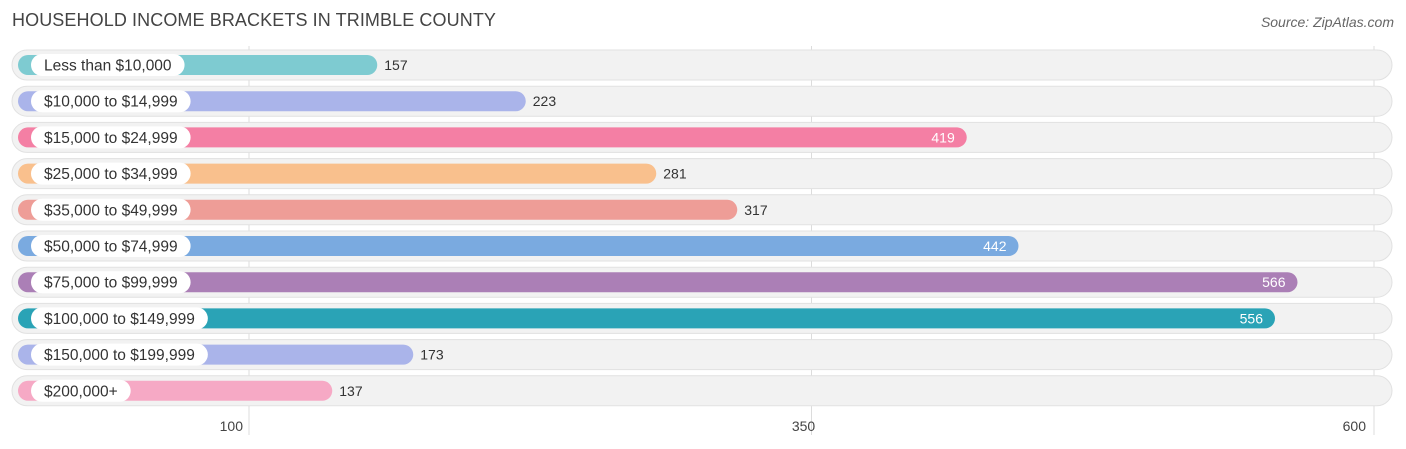 The image size is (1406, 449). I want to click on category-label: $35,000 to $49,999, so click(111, 210).